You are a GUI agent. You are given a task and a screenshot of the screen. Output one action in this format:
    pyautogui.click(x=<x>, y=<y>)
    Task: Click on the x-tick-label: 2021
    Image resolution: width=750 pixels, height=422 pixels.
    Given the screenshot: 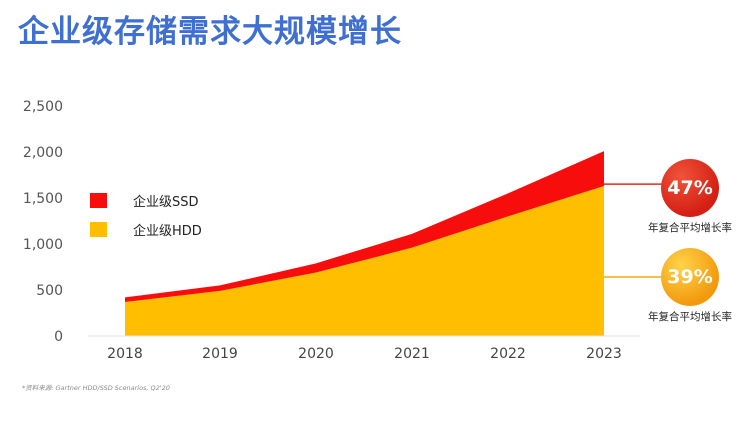 What is the action you would take?
    pyautogui.click(x=412, y=354)
    